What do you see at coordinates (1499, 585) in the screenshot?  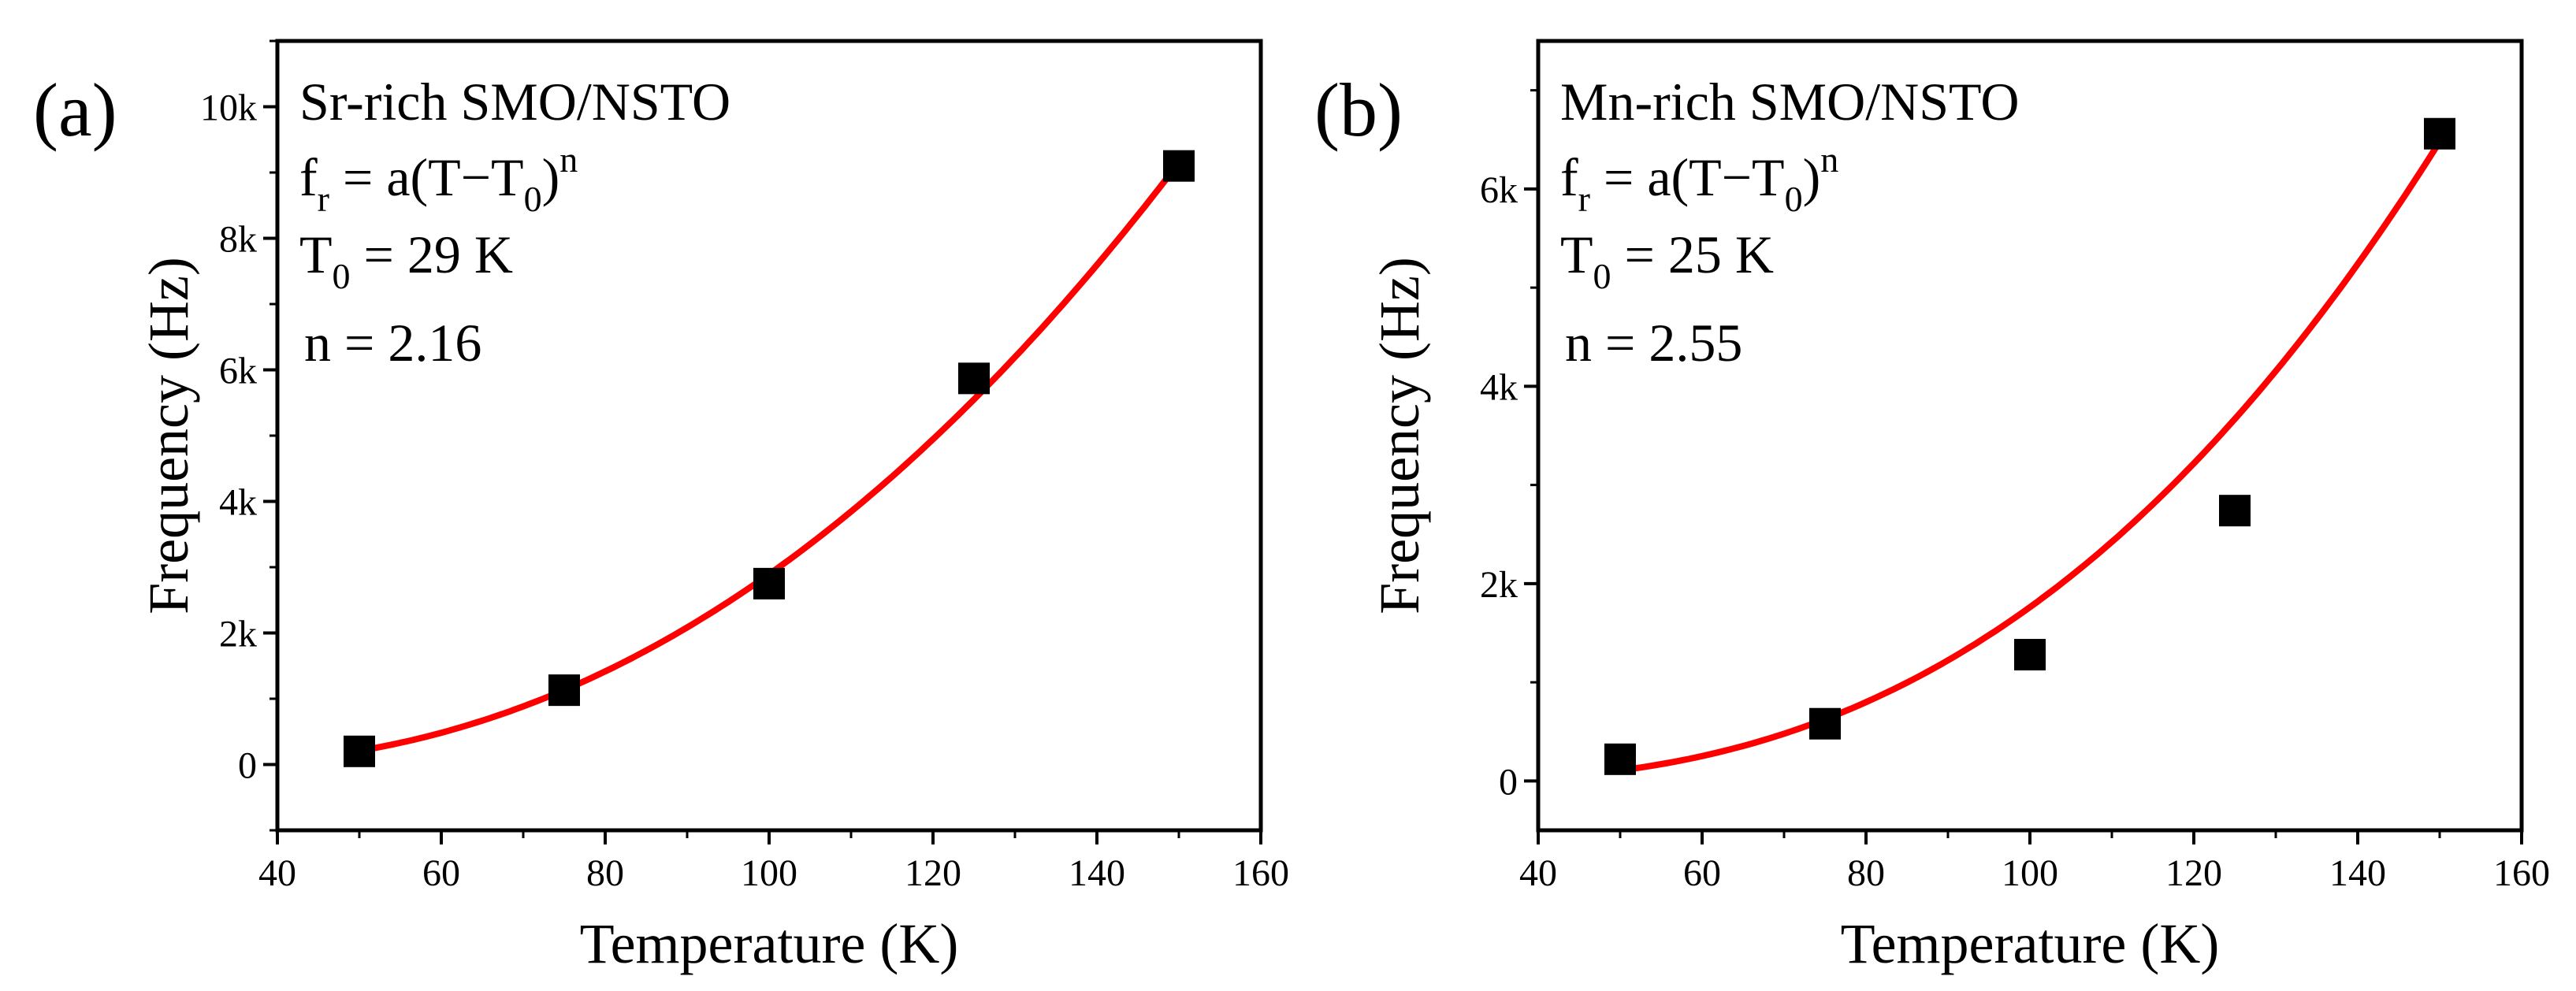 I see `panel-b-ytick-label: 2k` at bounding box center [1499, 585].